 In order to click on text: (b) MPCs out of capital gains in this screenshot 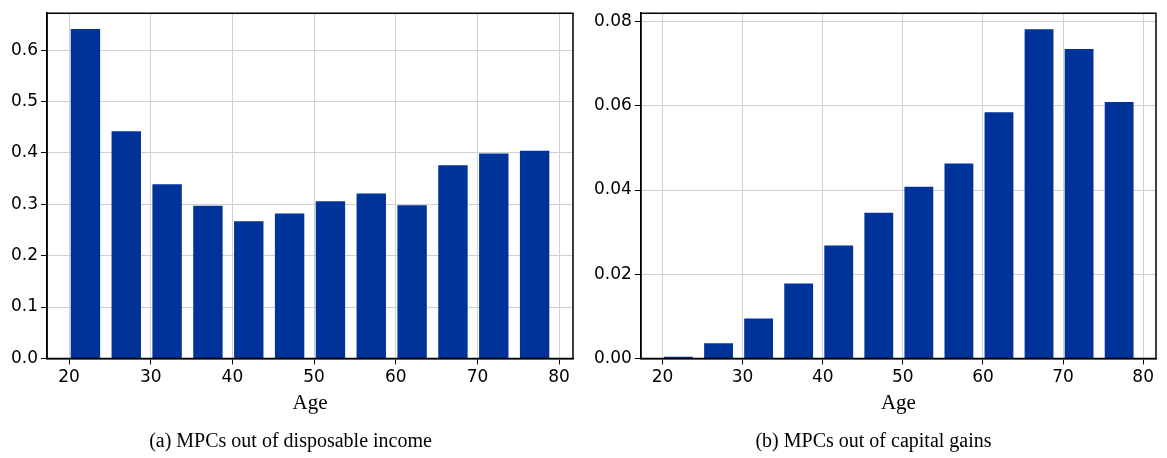, I will do `click(873, 441)`.